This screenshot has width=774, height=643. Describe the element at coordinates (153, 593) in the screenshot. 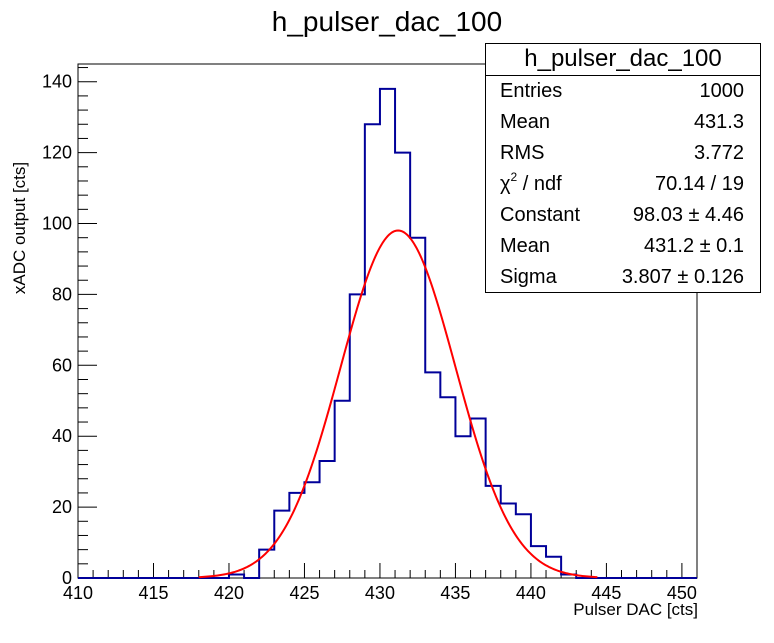

I see `x-tick-label: 415` at that location.